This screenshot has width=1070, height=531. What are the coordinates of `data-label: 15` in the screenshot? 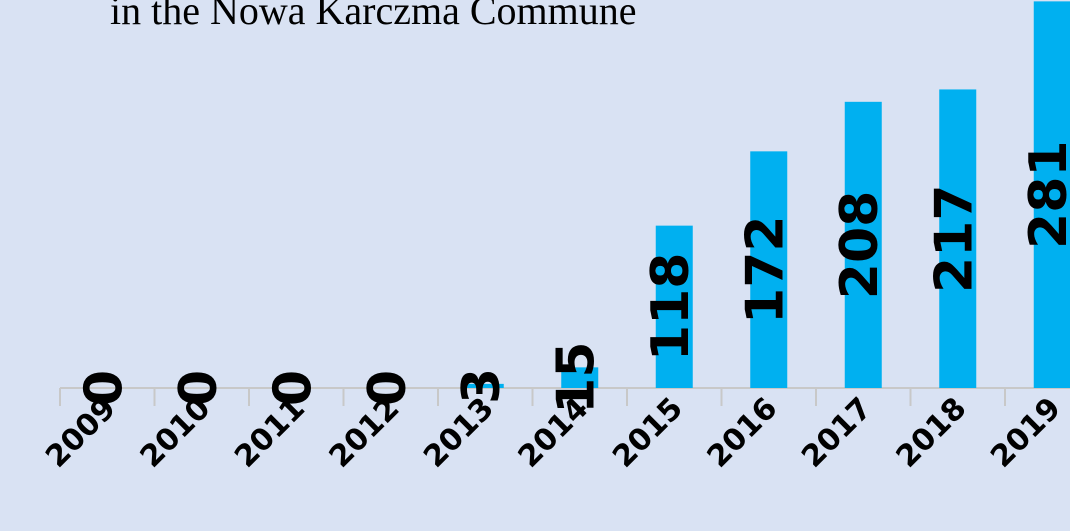 It's located at (577, 377).